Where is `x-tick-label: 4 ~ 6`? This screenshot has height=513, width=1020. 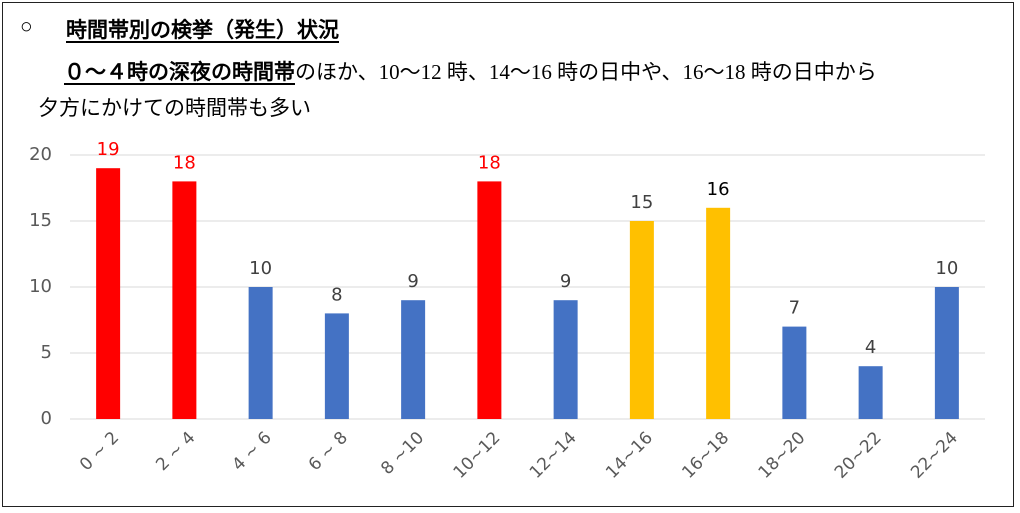 x-tick-label: 4 ~ 6 is located at coordinates (252, 451).